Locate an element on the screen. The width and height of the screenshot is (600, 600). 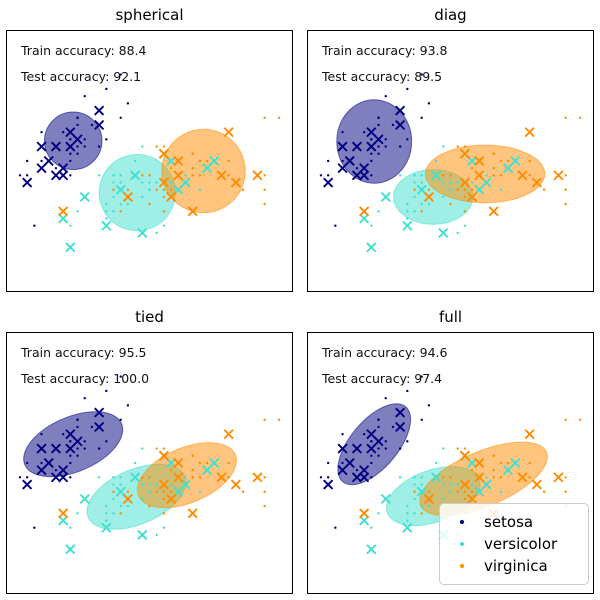
train-accuracy-text: Train accuracy: 93.8 is located at coordinates (385, 50).